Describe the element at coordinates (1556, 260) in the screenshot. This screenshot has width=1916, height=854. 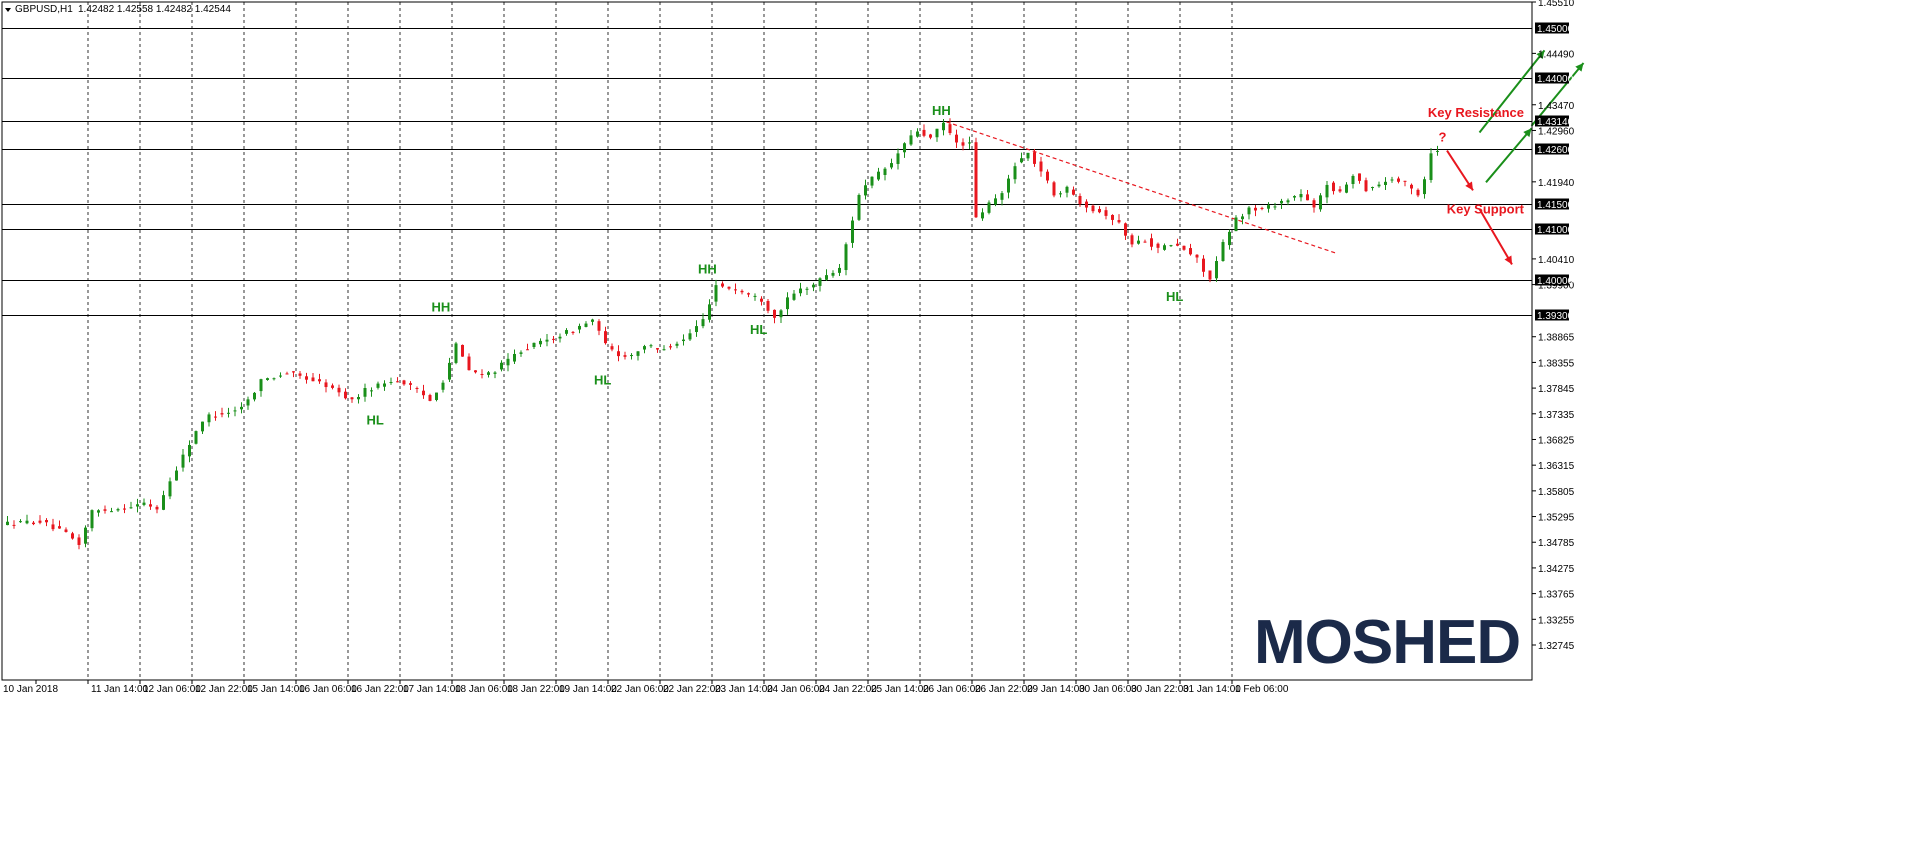
I see `y-tick-label: 1.40410` at that location.